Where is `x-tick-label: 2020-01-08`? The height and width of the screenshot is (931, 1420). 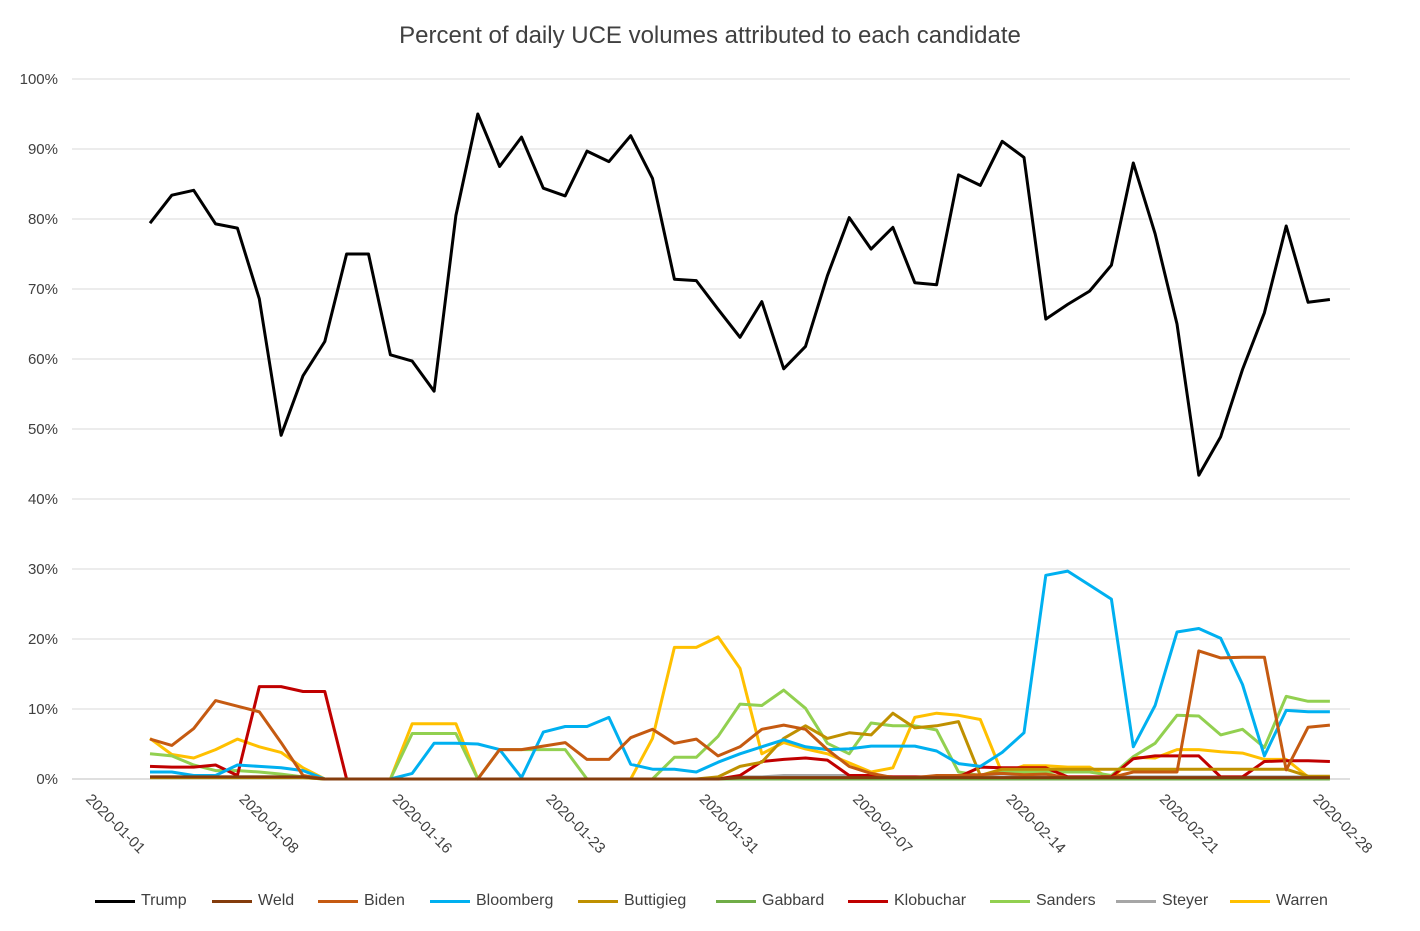
x-tick-label: 2020-01-08 is located at coordinates (269, 824).